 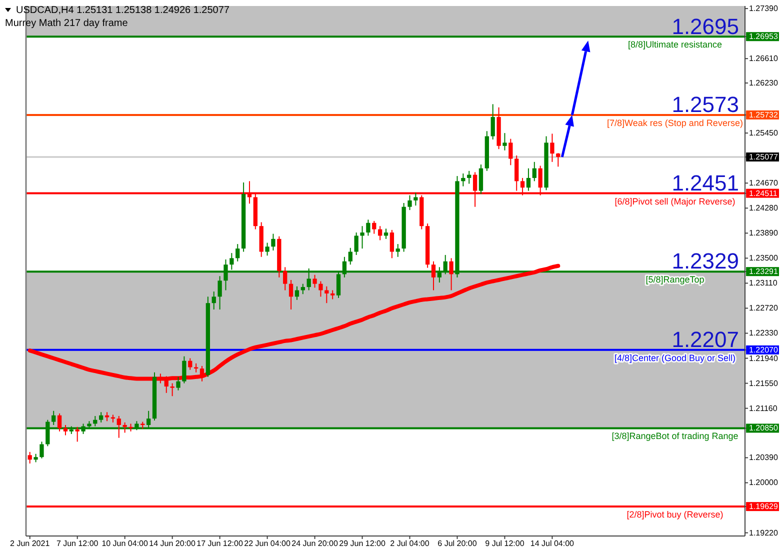 I want to click on ref-line-label: [3/8]RangeBot of trading Range, so click(x=675, y=436).